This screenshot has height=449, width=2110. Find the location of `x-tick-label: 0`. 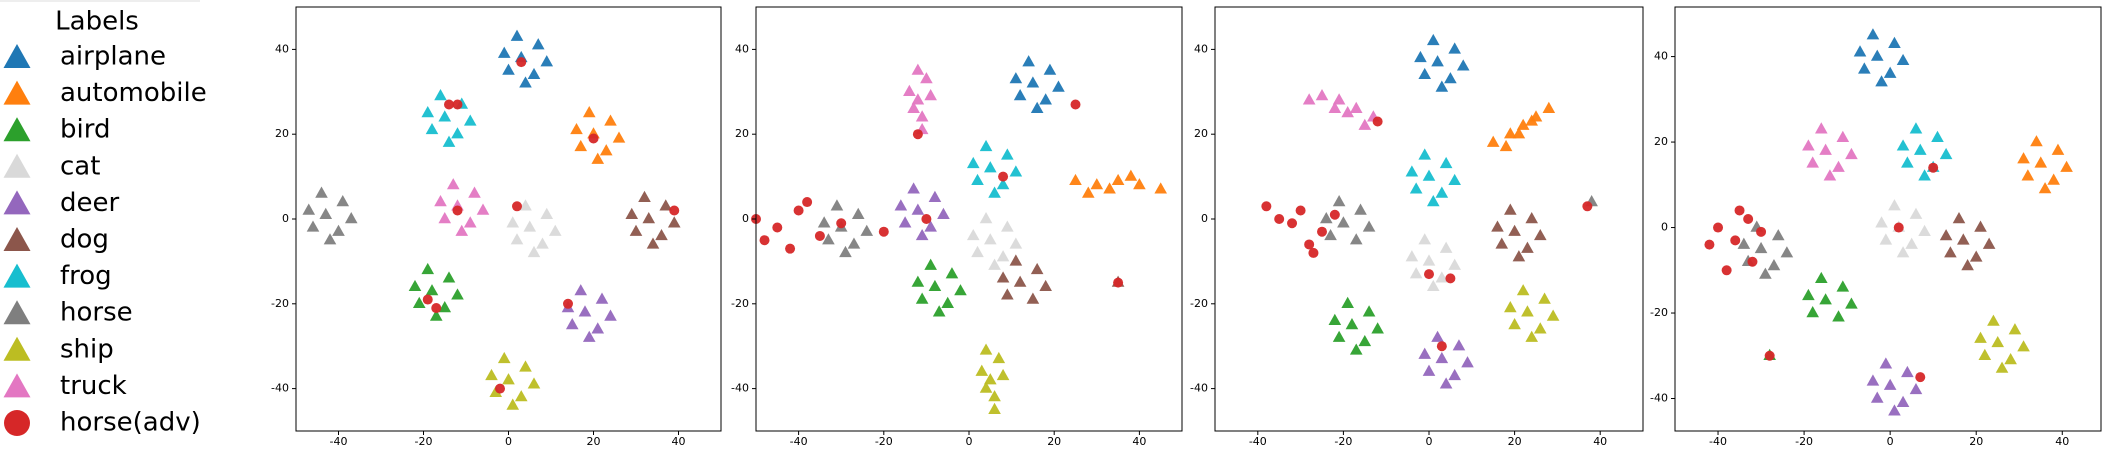

x-tick-label: 0 is located at coordinates (1890, 441).